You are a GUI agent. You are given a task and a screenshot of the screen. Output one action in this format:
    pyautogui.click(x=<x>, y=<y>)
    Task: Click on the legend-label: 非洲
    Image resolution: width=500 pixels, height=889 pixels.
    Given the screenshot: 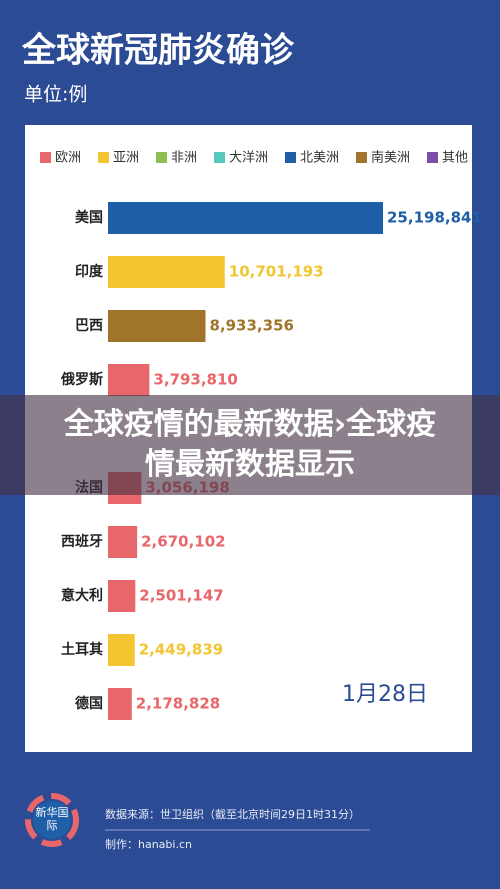 What is the action you would take?
    pyautogui.click(x=184, y=158)
    